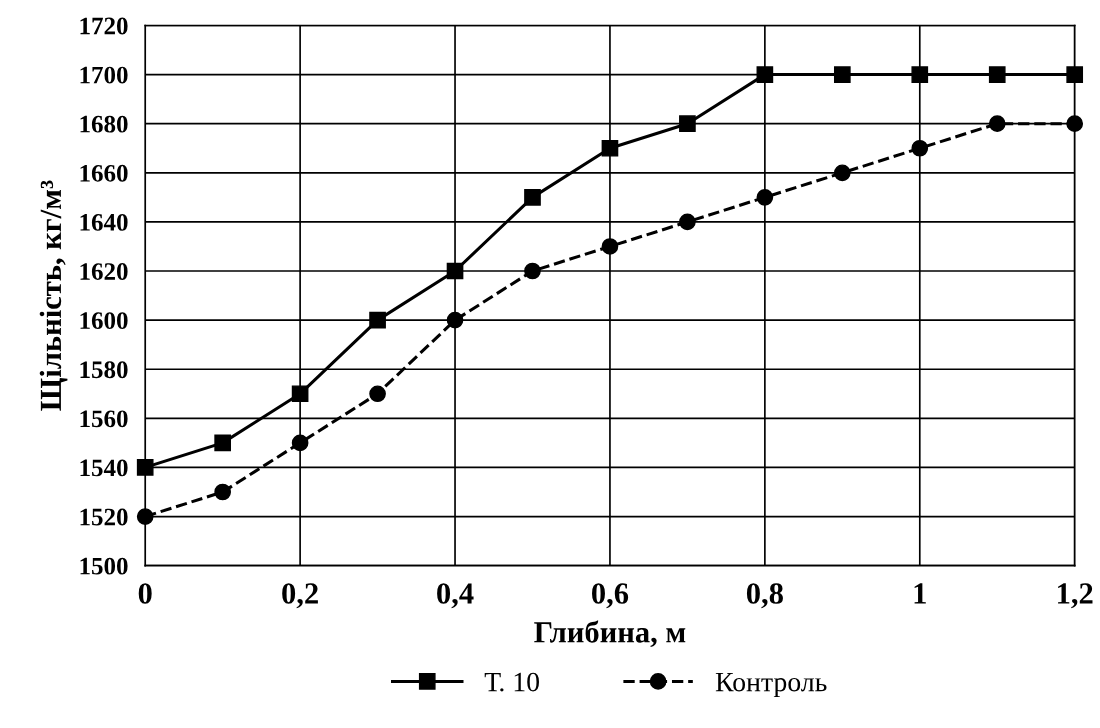 This screenshot has height=728, width=1100. I want to click on legend-label: Контроль, so click(771, 685).